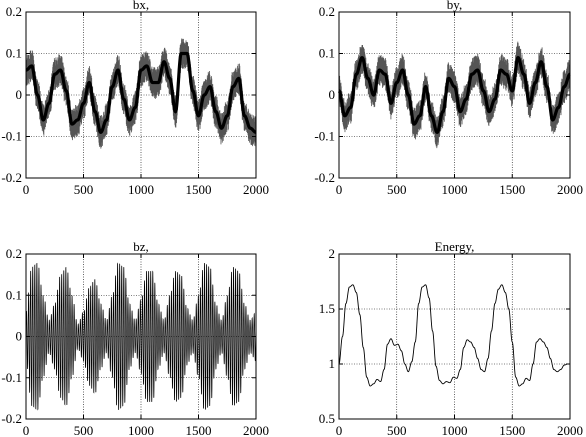 This screenshot has height=437, width=586. I want to click on bx-series-band, so click(141, 93).